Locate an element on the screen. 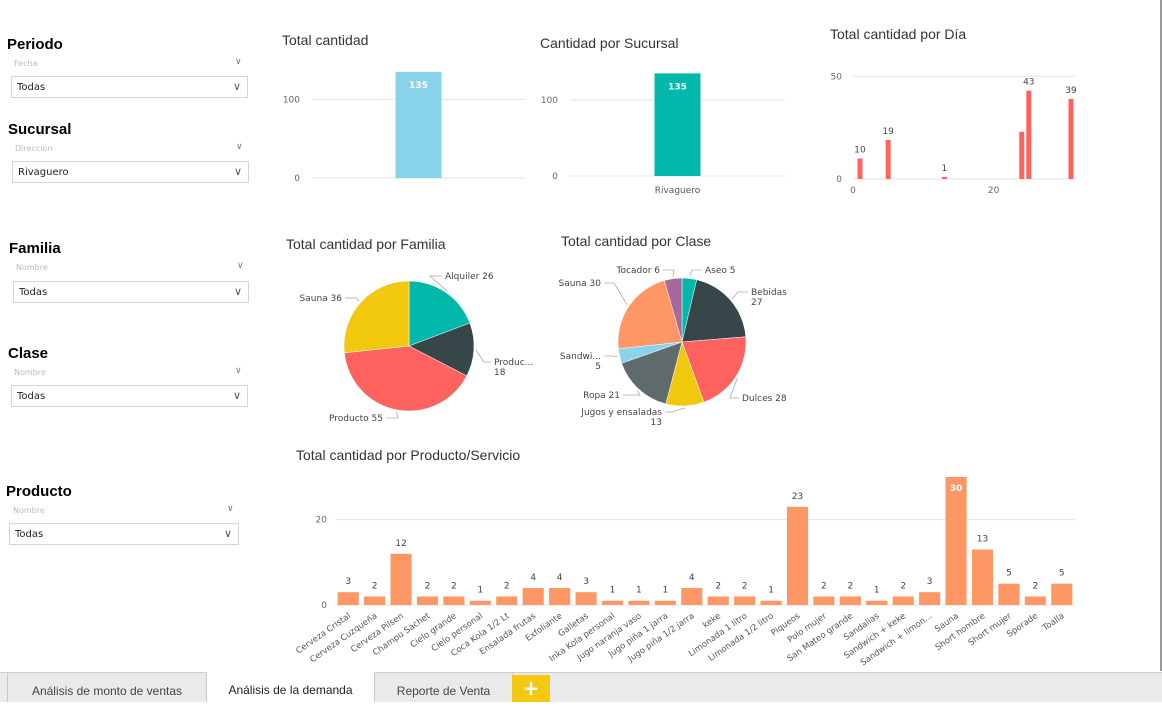 The image size is (1162, 709). data-label-dia: 39 is located at coordinates (1071, 91).